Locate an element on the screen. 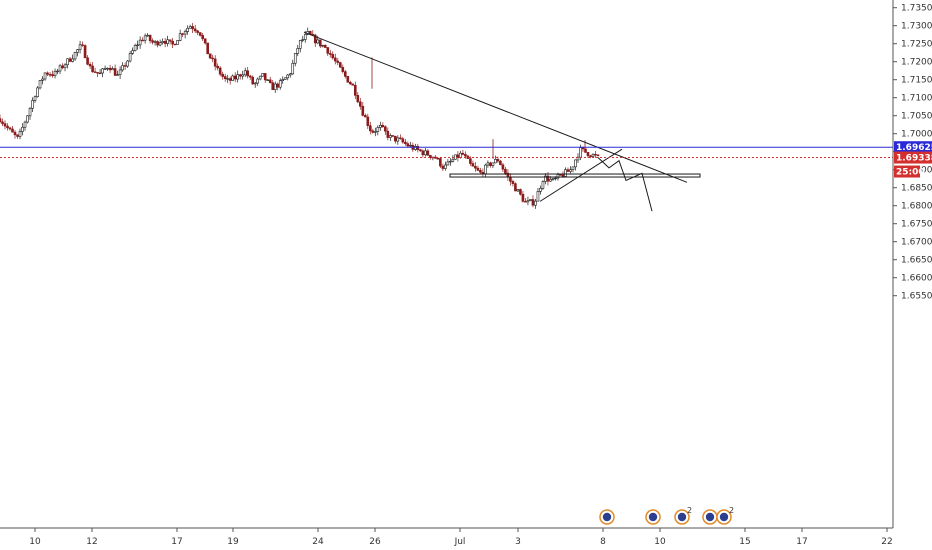 This screenshot has height=550, width=932. price-tag-label: 25:00 is located at coordinates (910, 173).